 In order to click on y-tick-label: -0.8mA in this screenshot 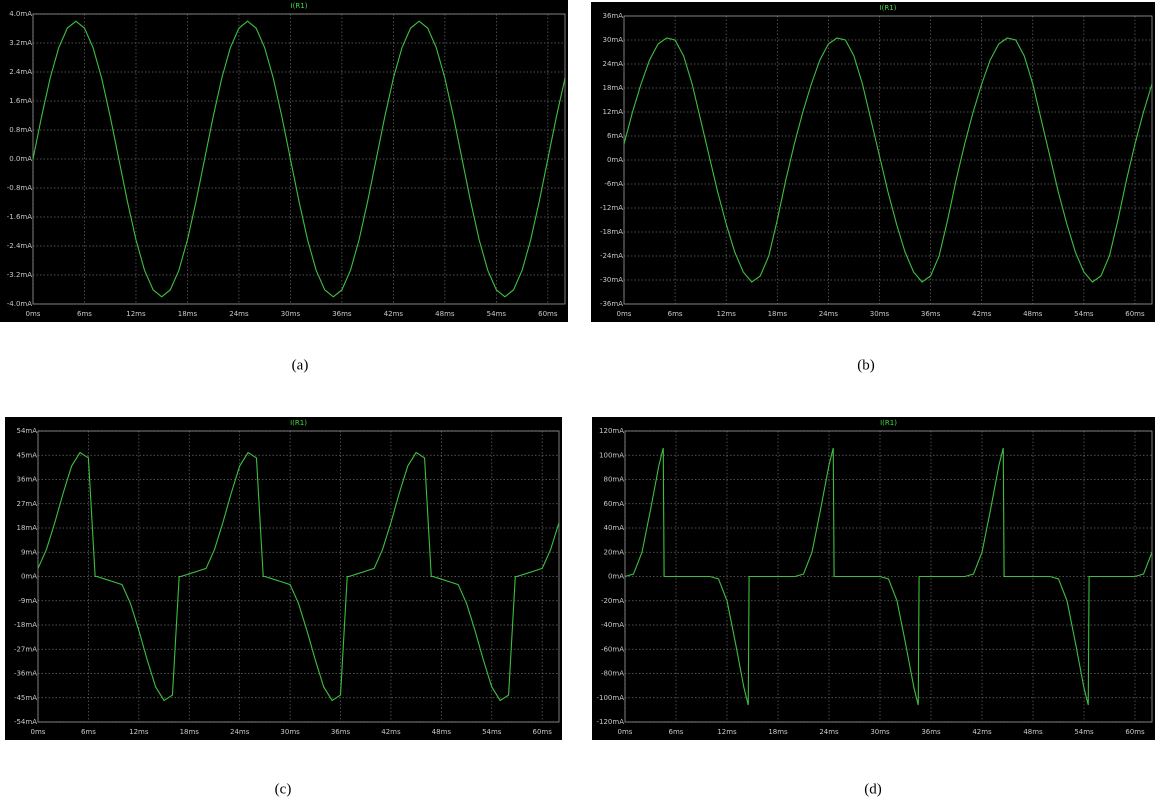, I will do `click(19, 188)`.